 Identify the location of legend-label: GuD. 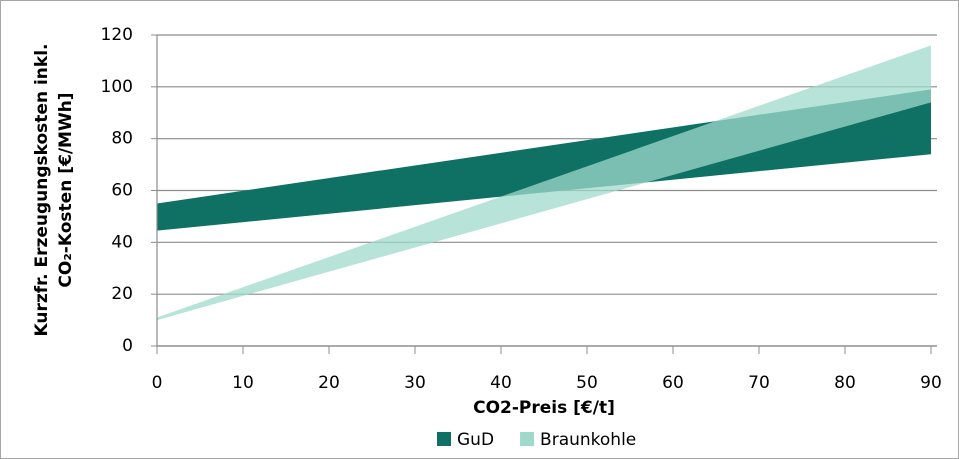
(475, 440).